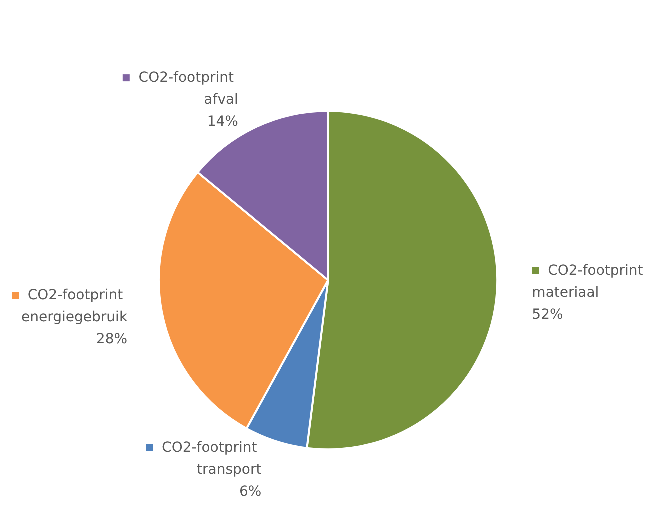 Image resolution: width=670 pixels, height=529 pixels. I want to click on data-label: 28%, so click(112, 340).